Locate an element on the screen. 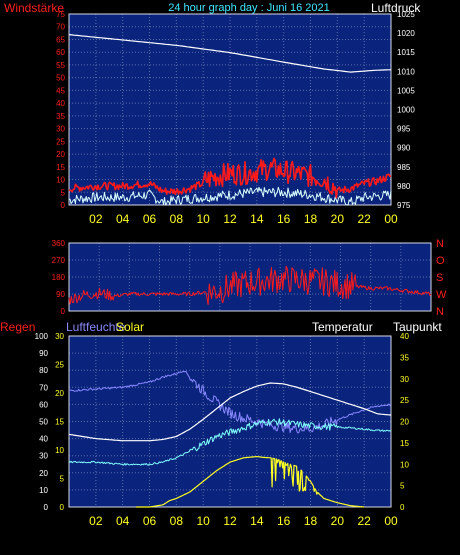 The image size is (460, 555). temperature-axis-tick: 15 is located at coordinates (404, 443).